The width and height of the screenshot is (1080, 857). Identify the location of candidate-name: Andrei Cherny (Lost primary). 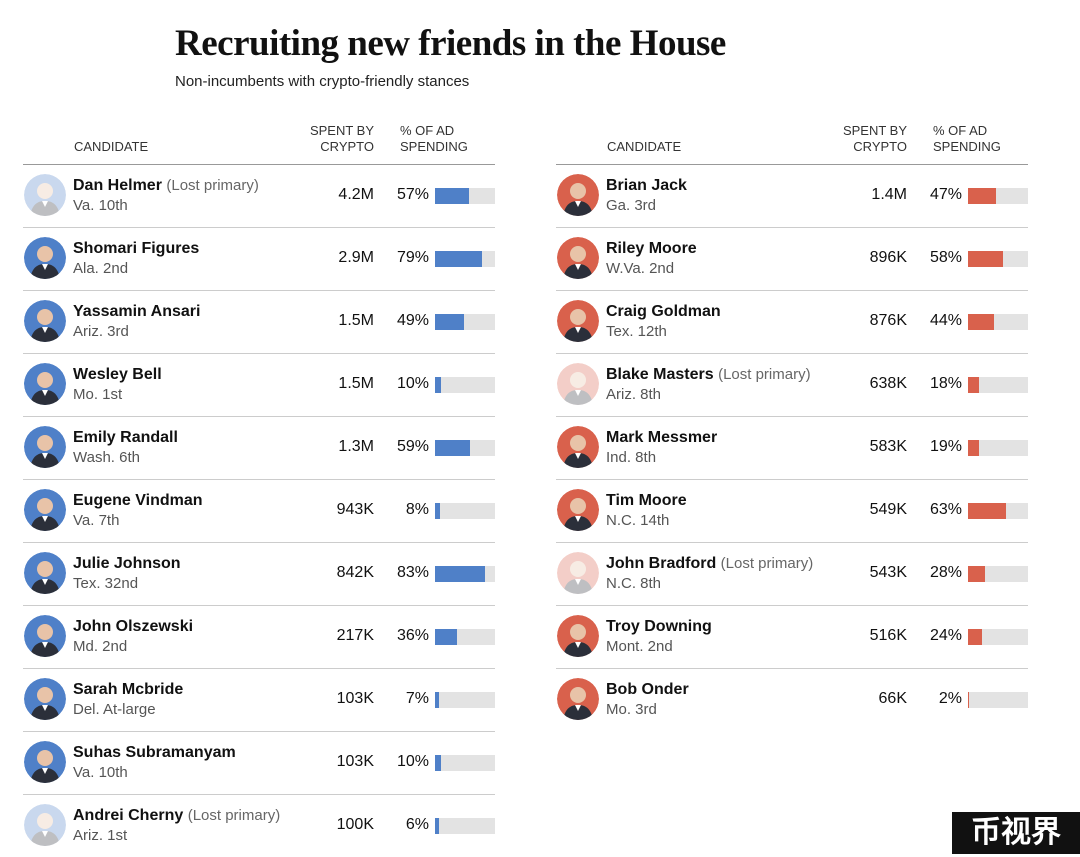
(176, 816).